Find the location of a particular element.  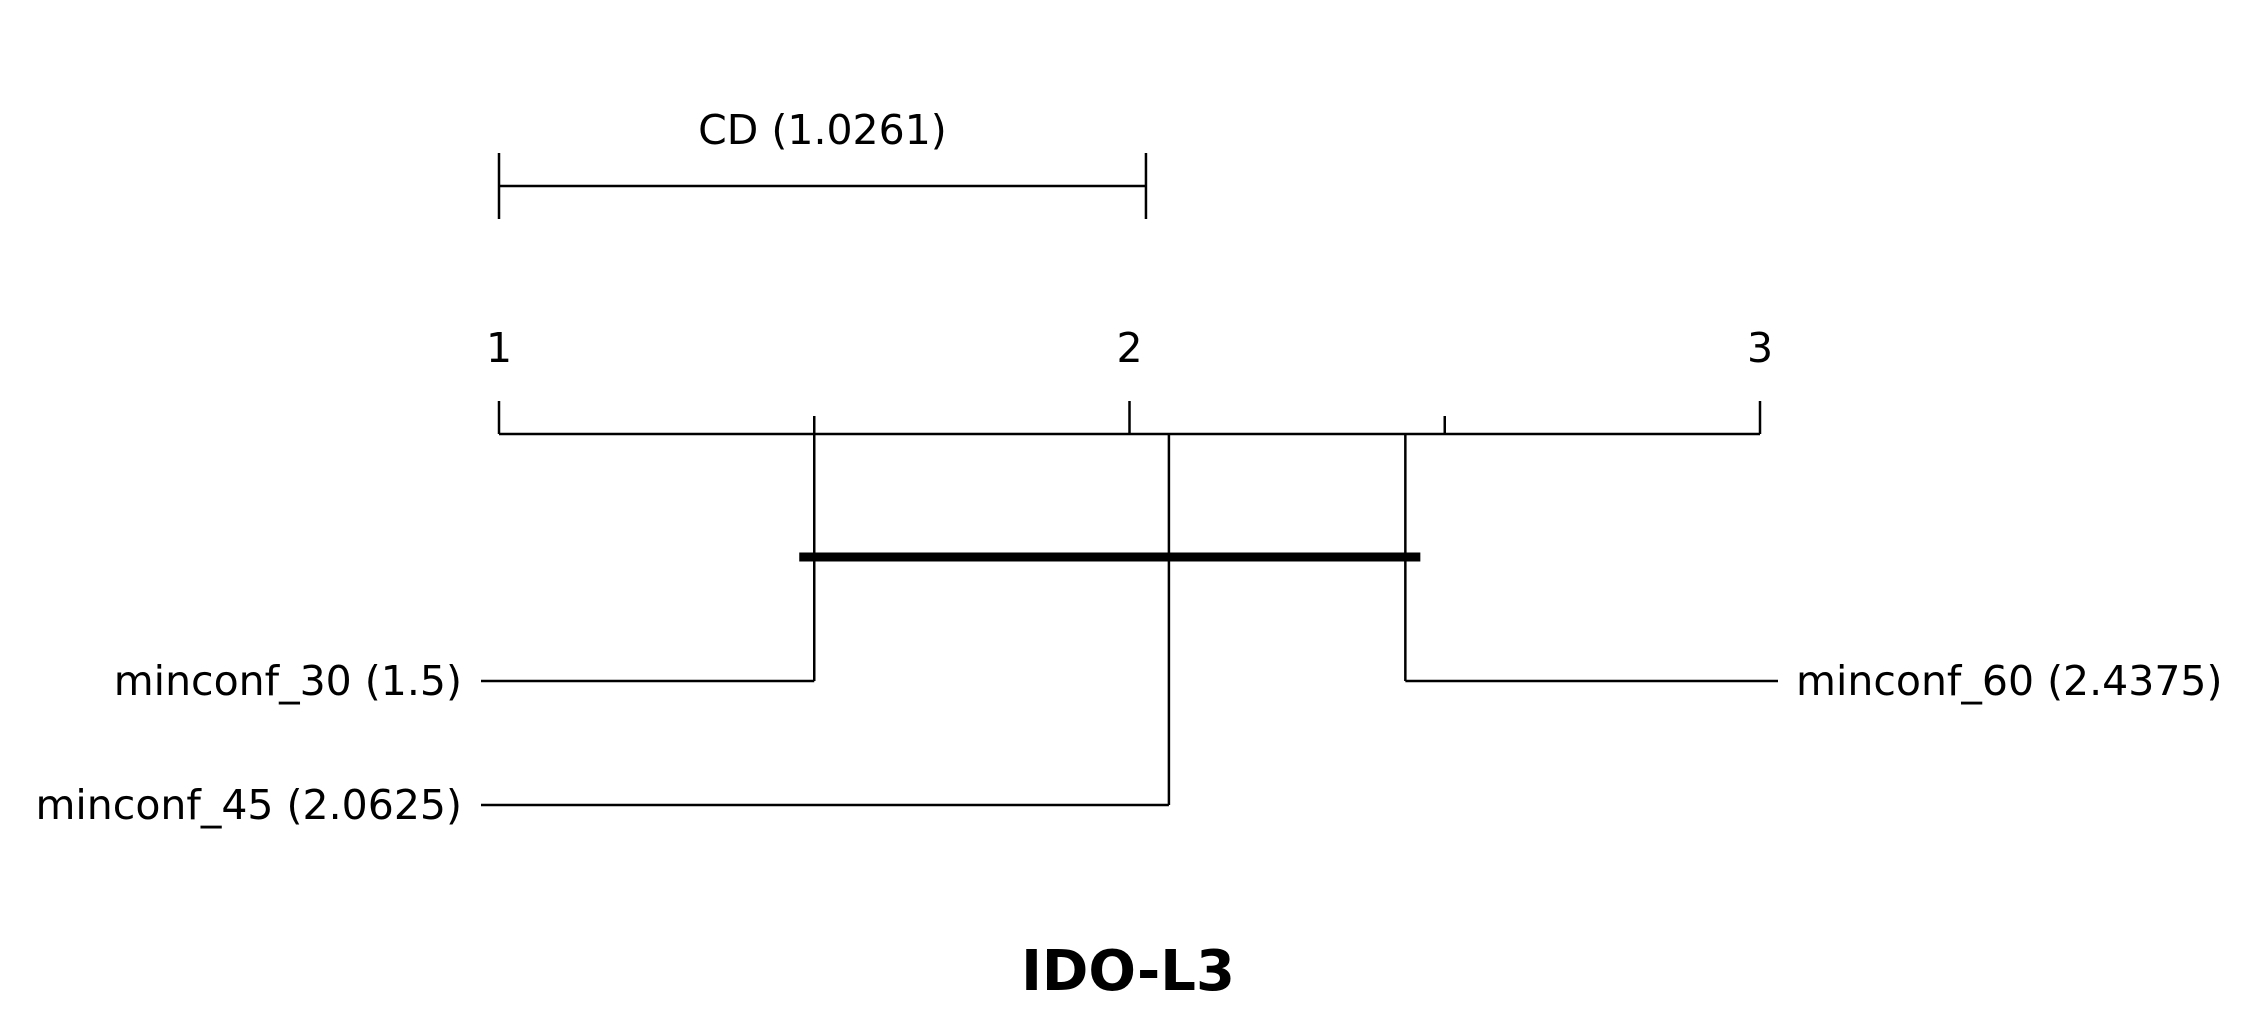

cd-label: CD (1.0261) is located at coordinates (822, 130).